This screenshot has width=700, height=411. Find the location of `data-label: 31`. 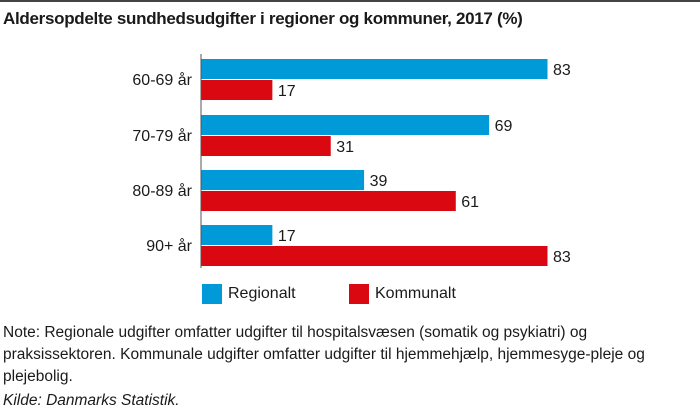

data-label: 31 is located at coordinates (345, 147).